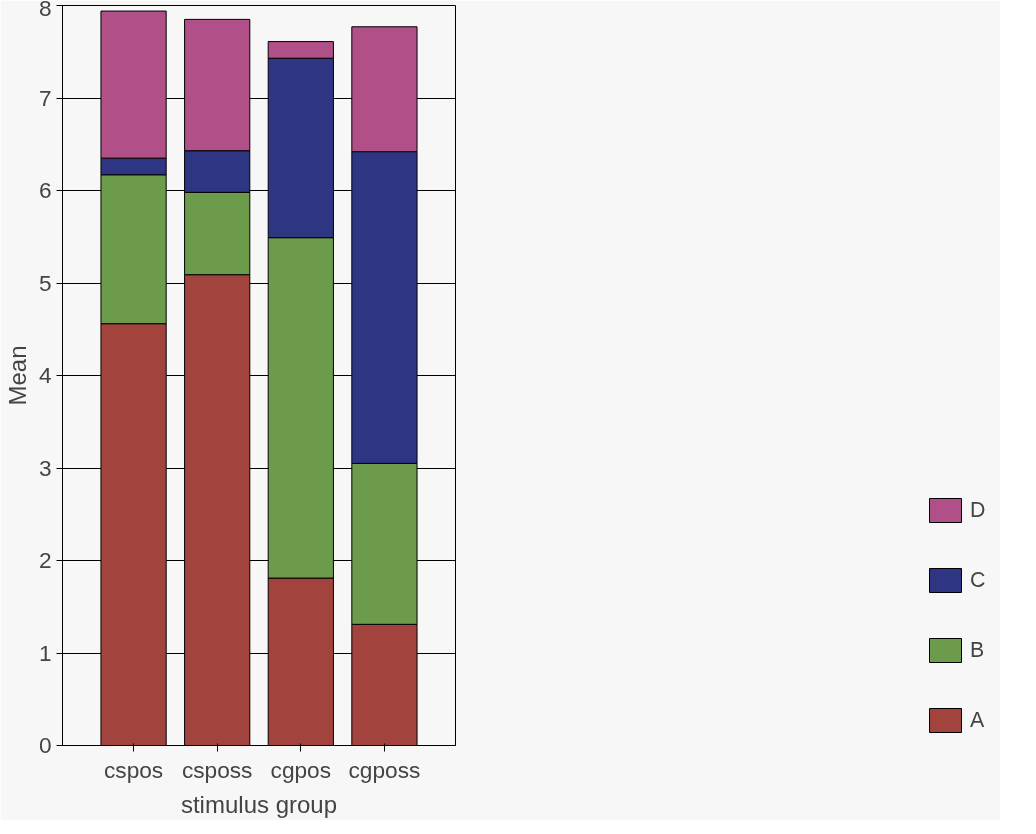 This screenshot has width=1036, height=834. Describe the element at coordinates (17, 375) in the screenshot. I see `y-axis-title: Mean` at that location.